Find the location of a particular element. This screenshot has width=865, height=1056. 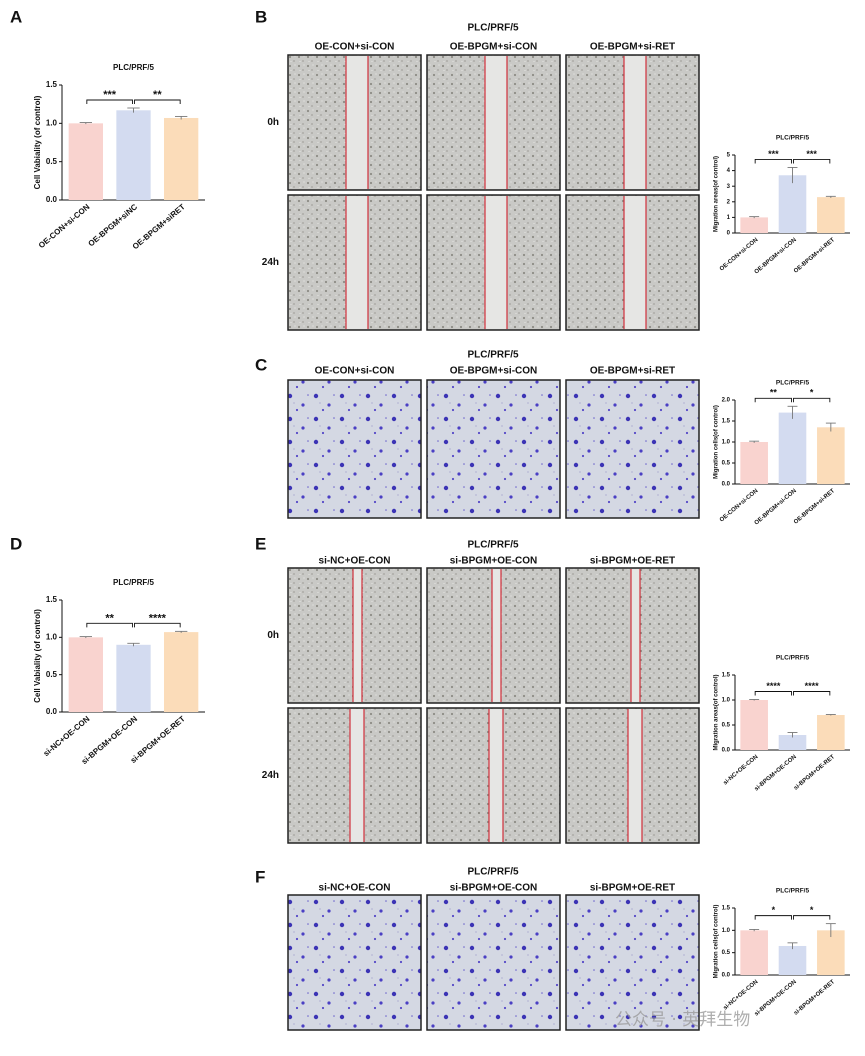

y-tick-label: 1 is located at coordinates (729, 218).